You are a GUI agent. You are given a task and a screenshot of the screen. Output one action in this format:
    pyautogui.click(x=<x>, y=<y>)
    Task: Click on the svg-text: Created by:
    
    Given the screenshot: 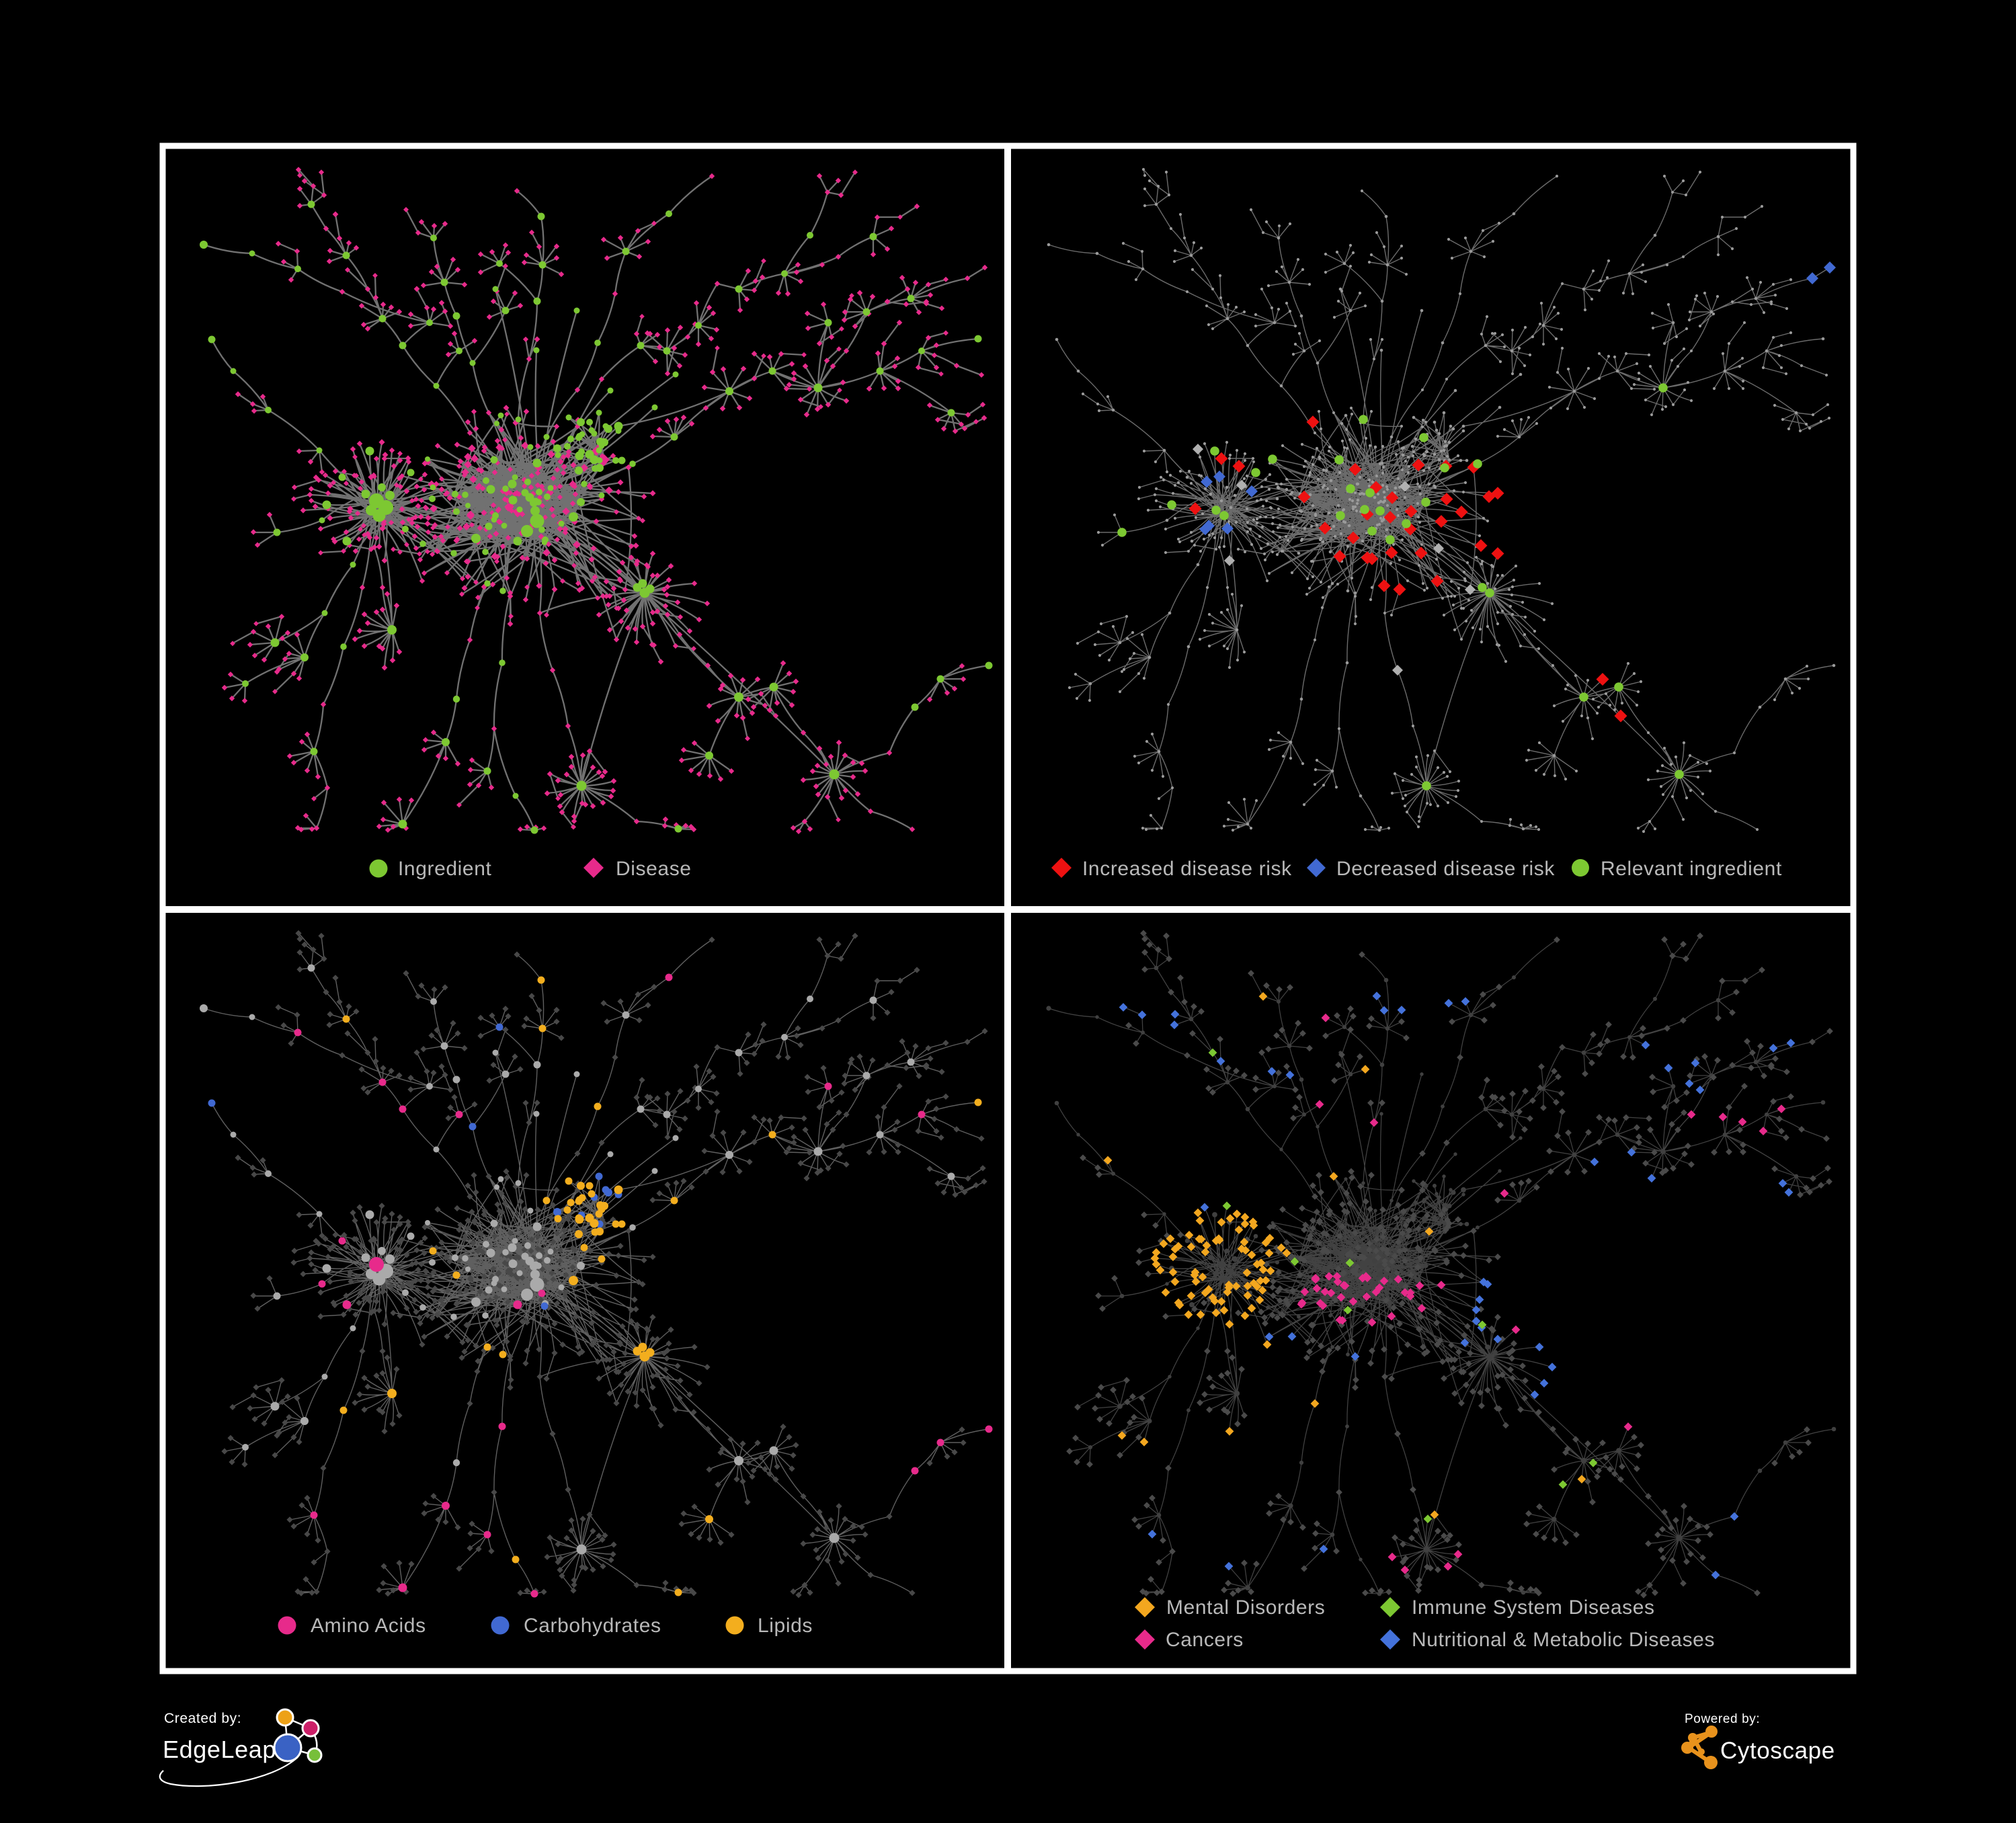 What is the action you would take?
    pyautogui.click(x=202, y=1719)
    